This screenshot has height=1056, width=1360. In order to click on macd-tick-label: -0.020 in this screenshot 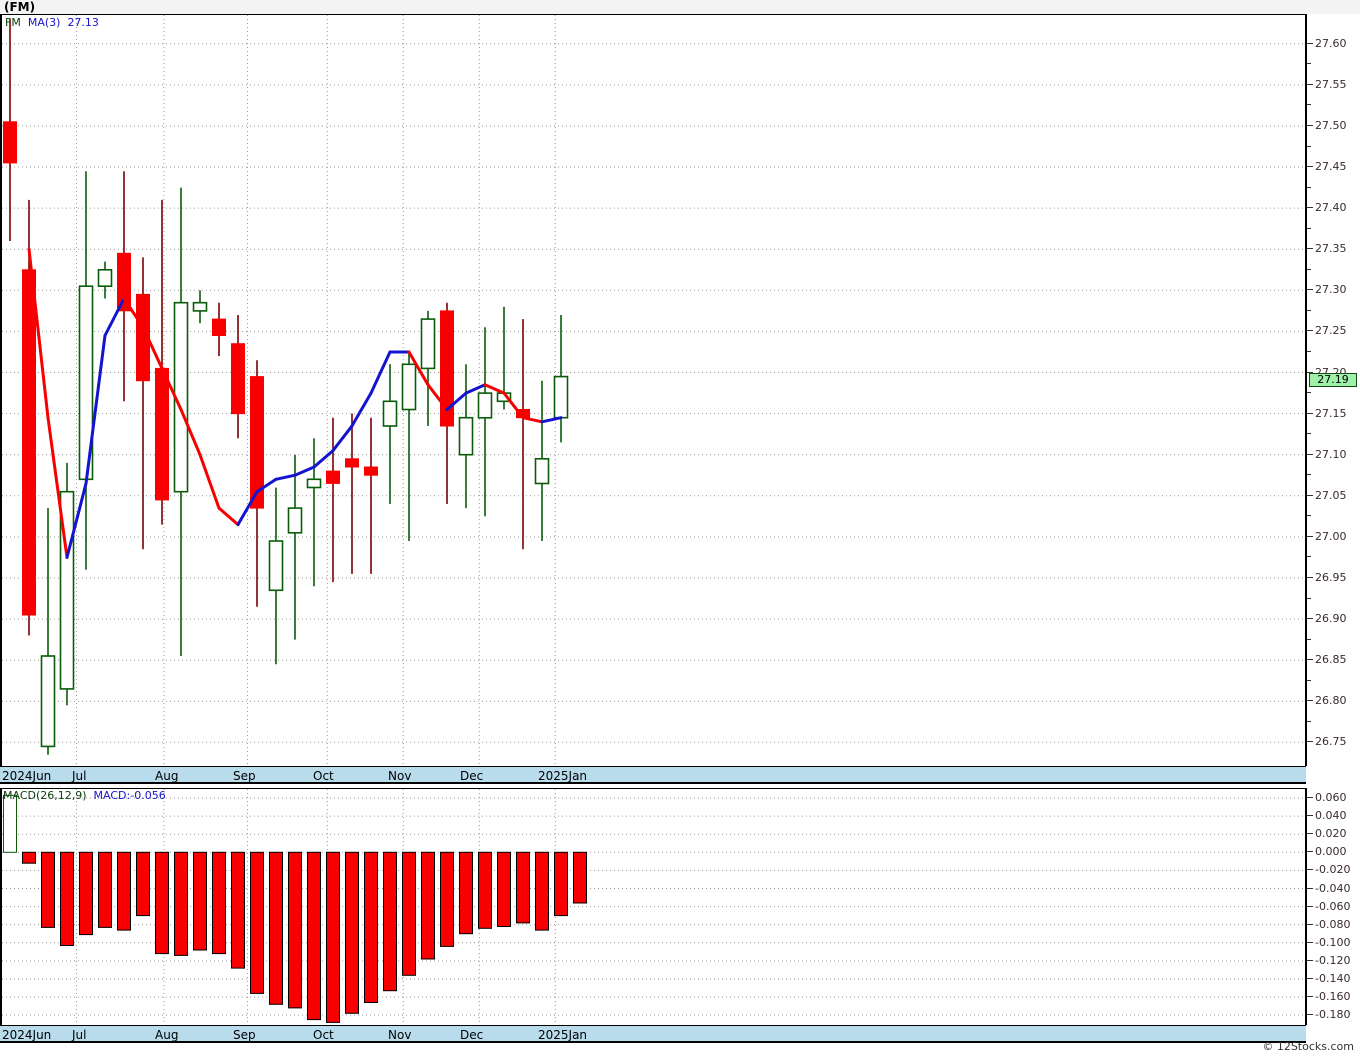, I will do `click(1333, 870)`.